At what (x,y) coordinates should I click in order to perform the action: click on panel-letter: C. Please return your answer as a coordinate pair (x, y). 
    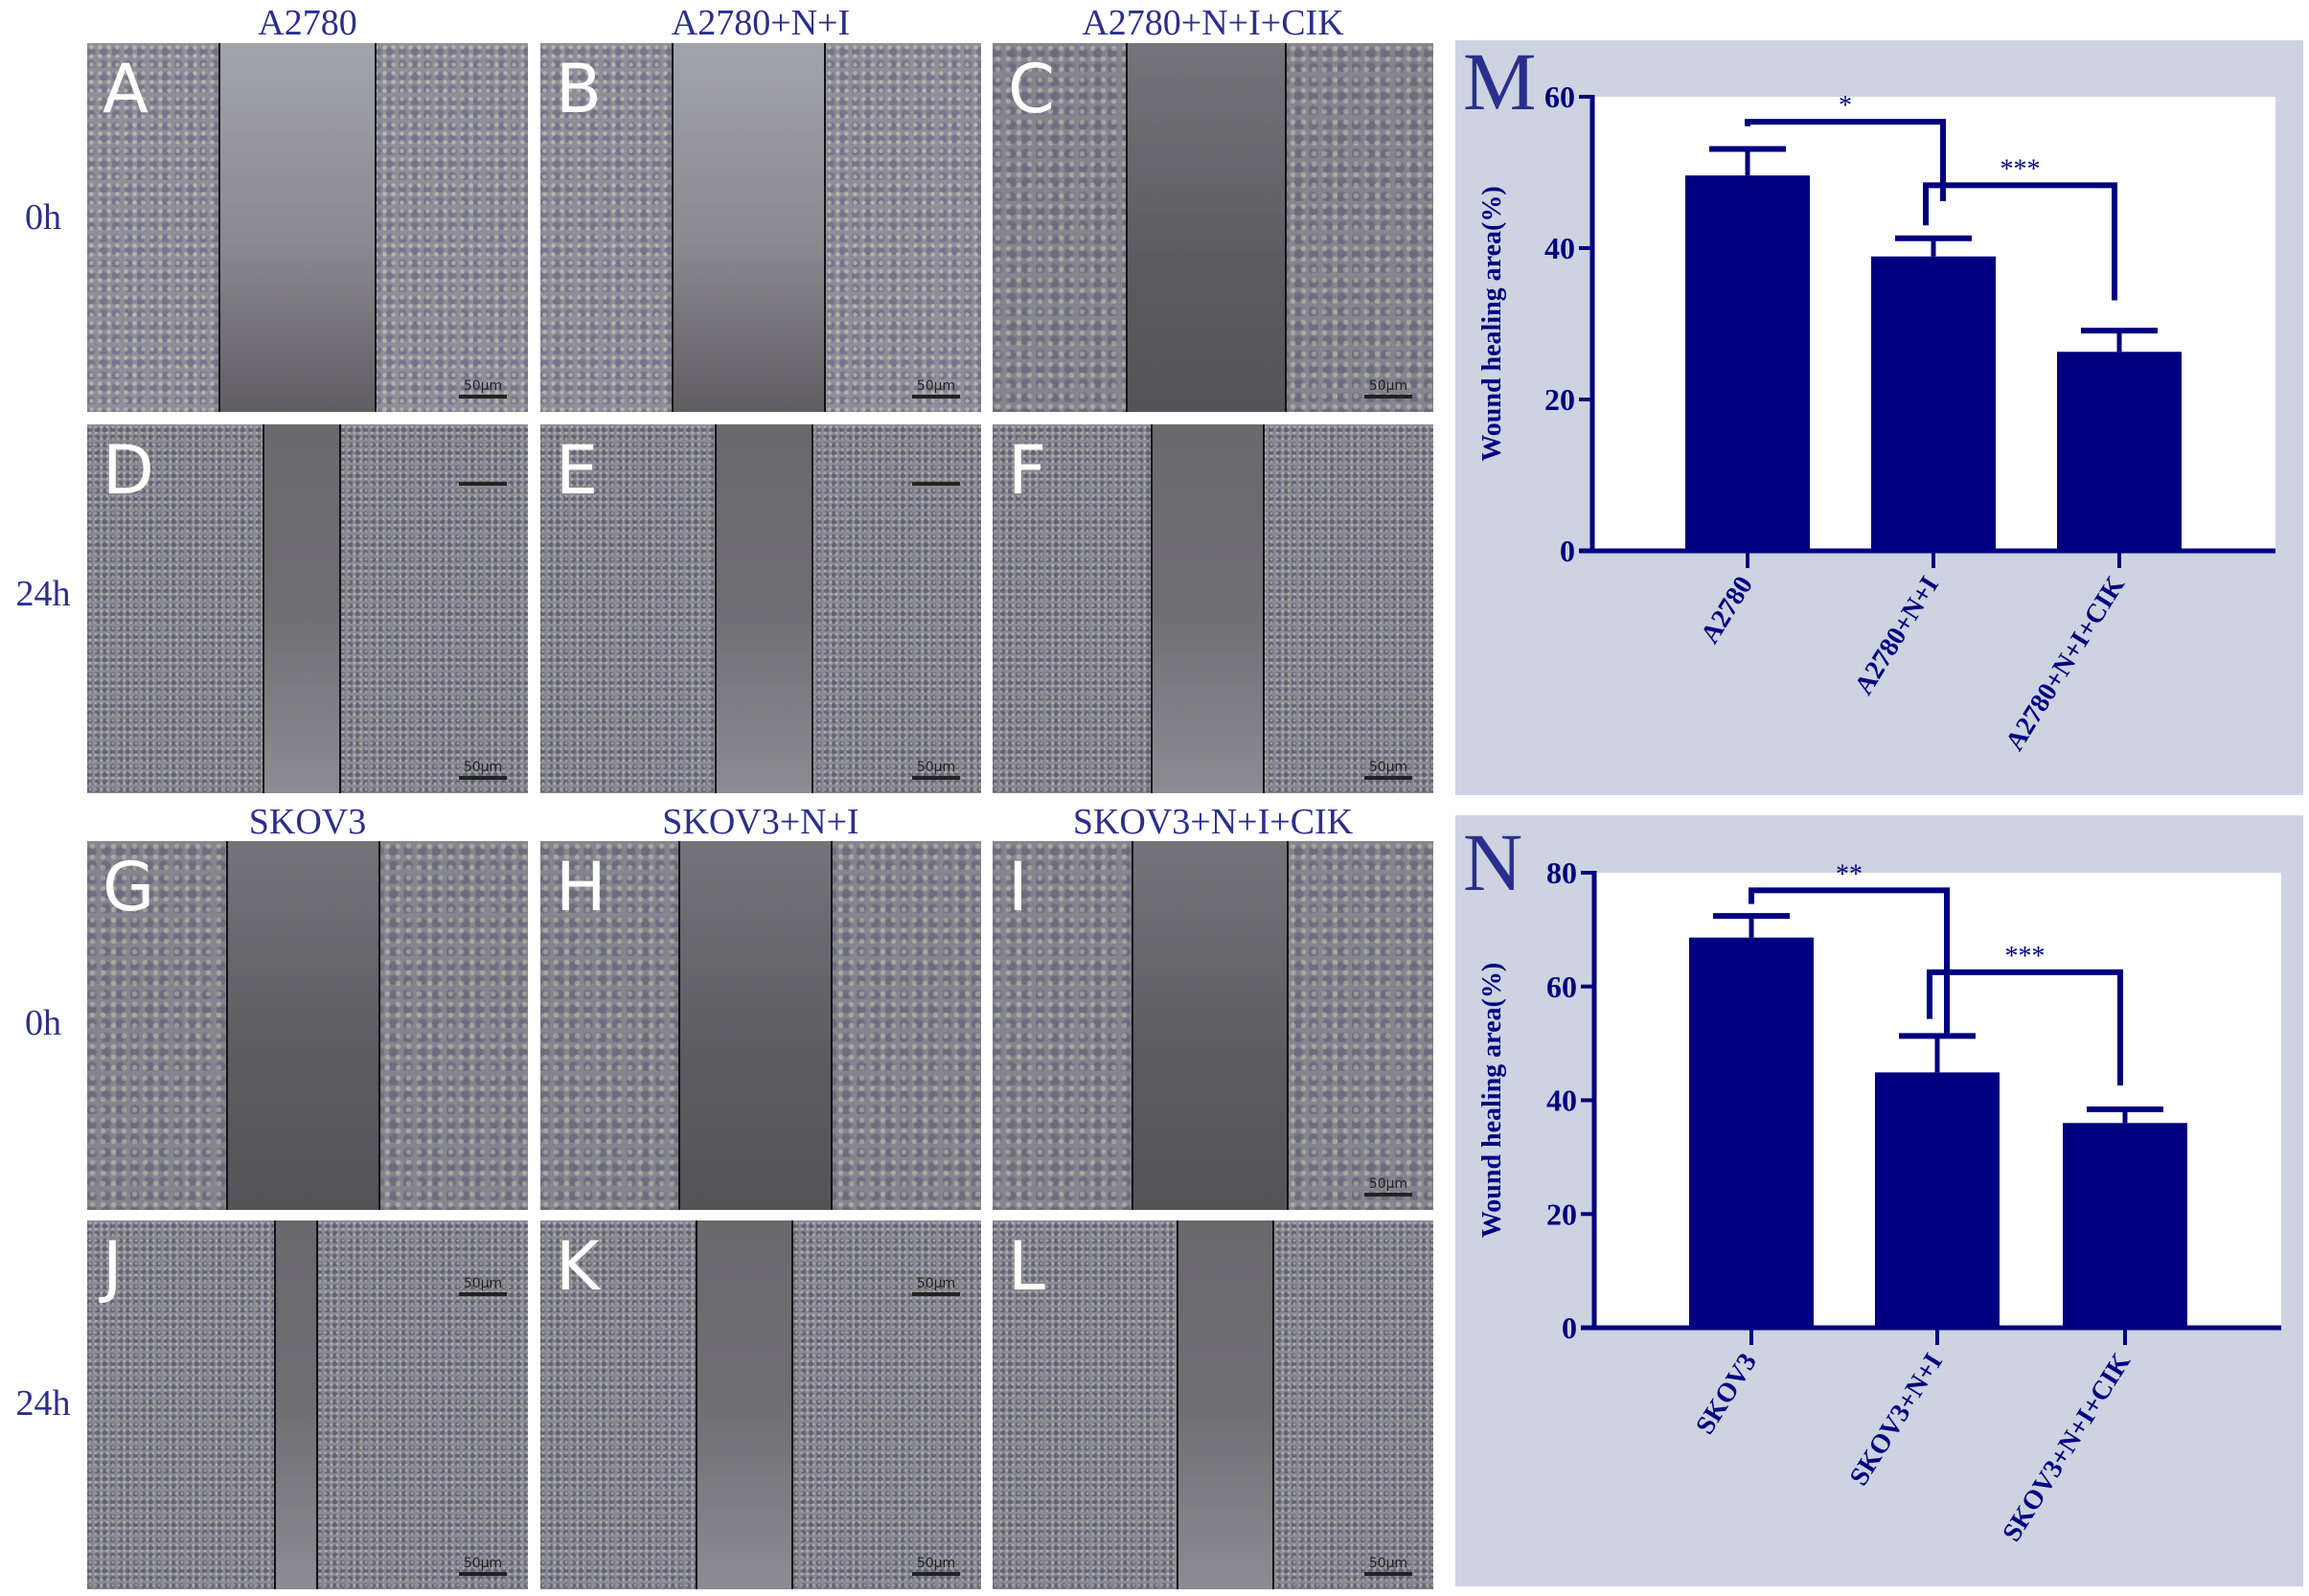
    Looking at the image, I should click on (1032, 89).